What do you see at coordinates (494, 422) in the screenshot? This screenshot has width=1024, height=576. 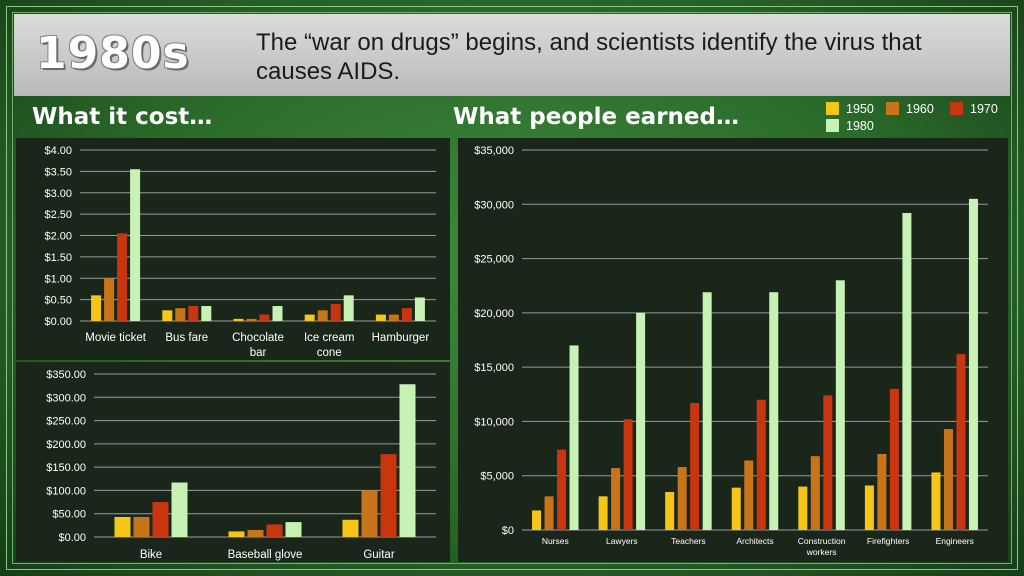 I see `earnings-ytick-label: $10,000` at bounding box center [494, 422].